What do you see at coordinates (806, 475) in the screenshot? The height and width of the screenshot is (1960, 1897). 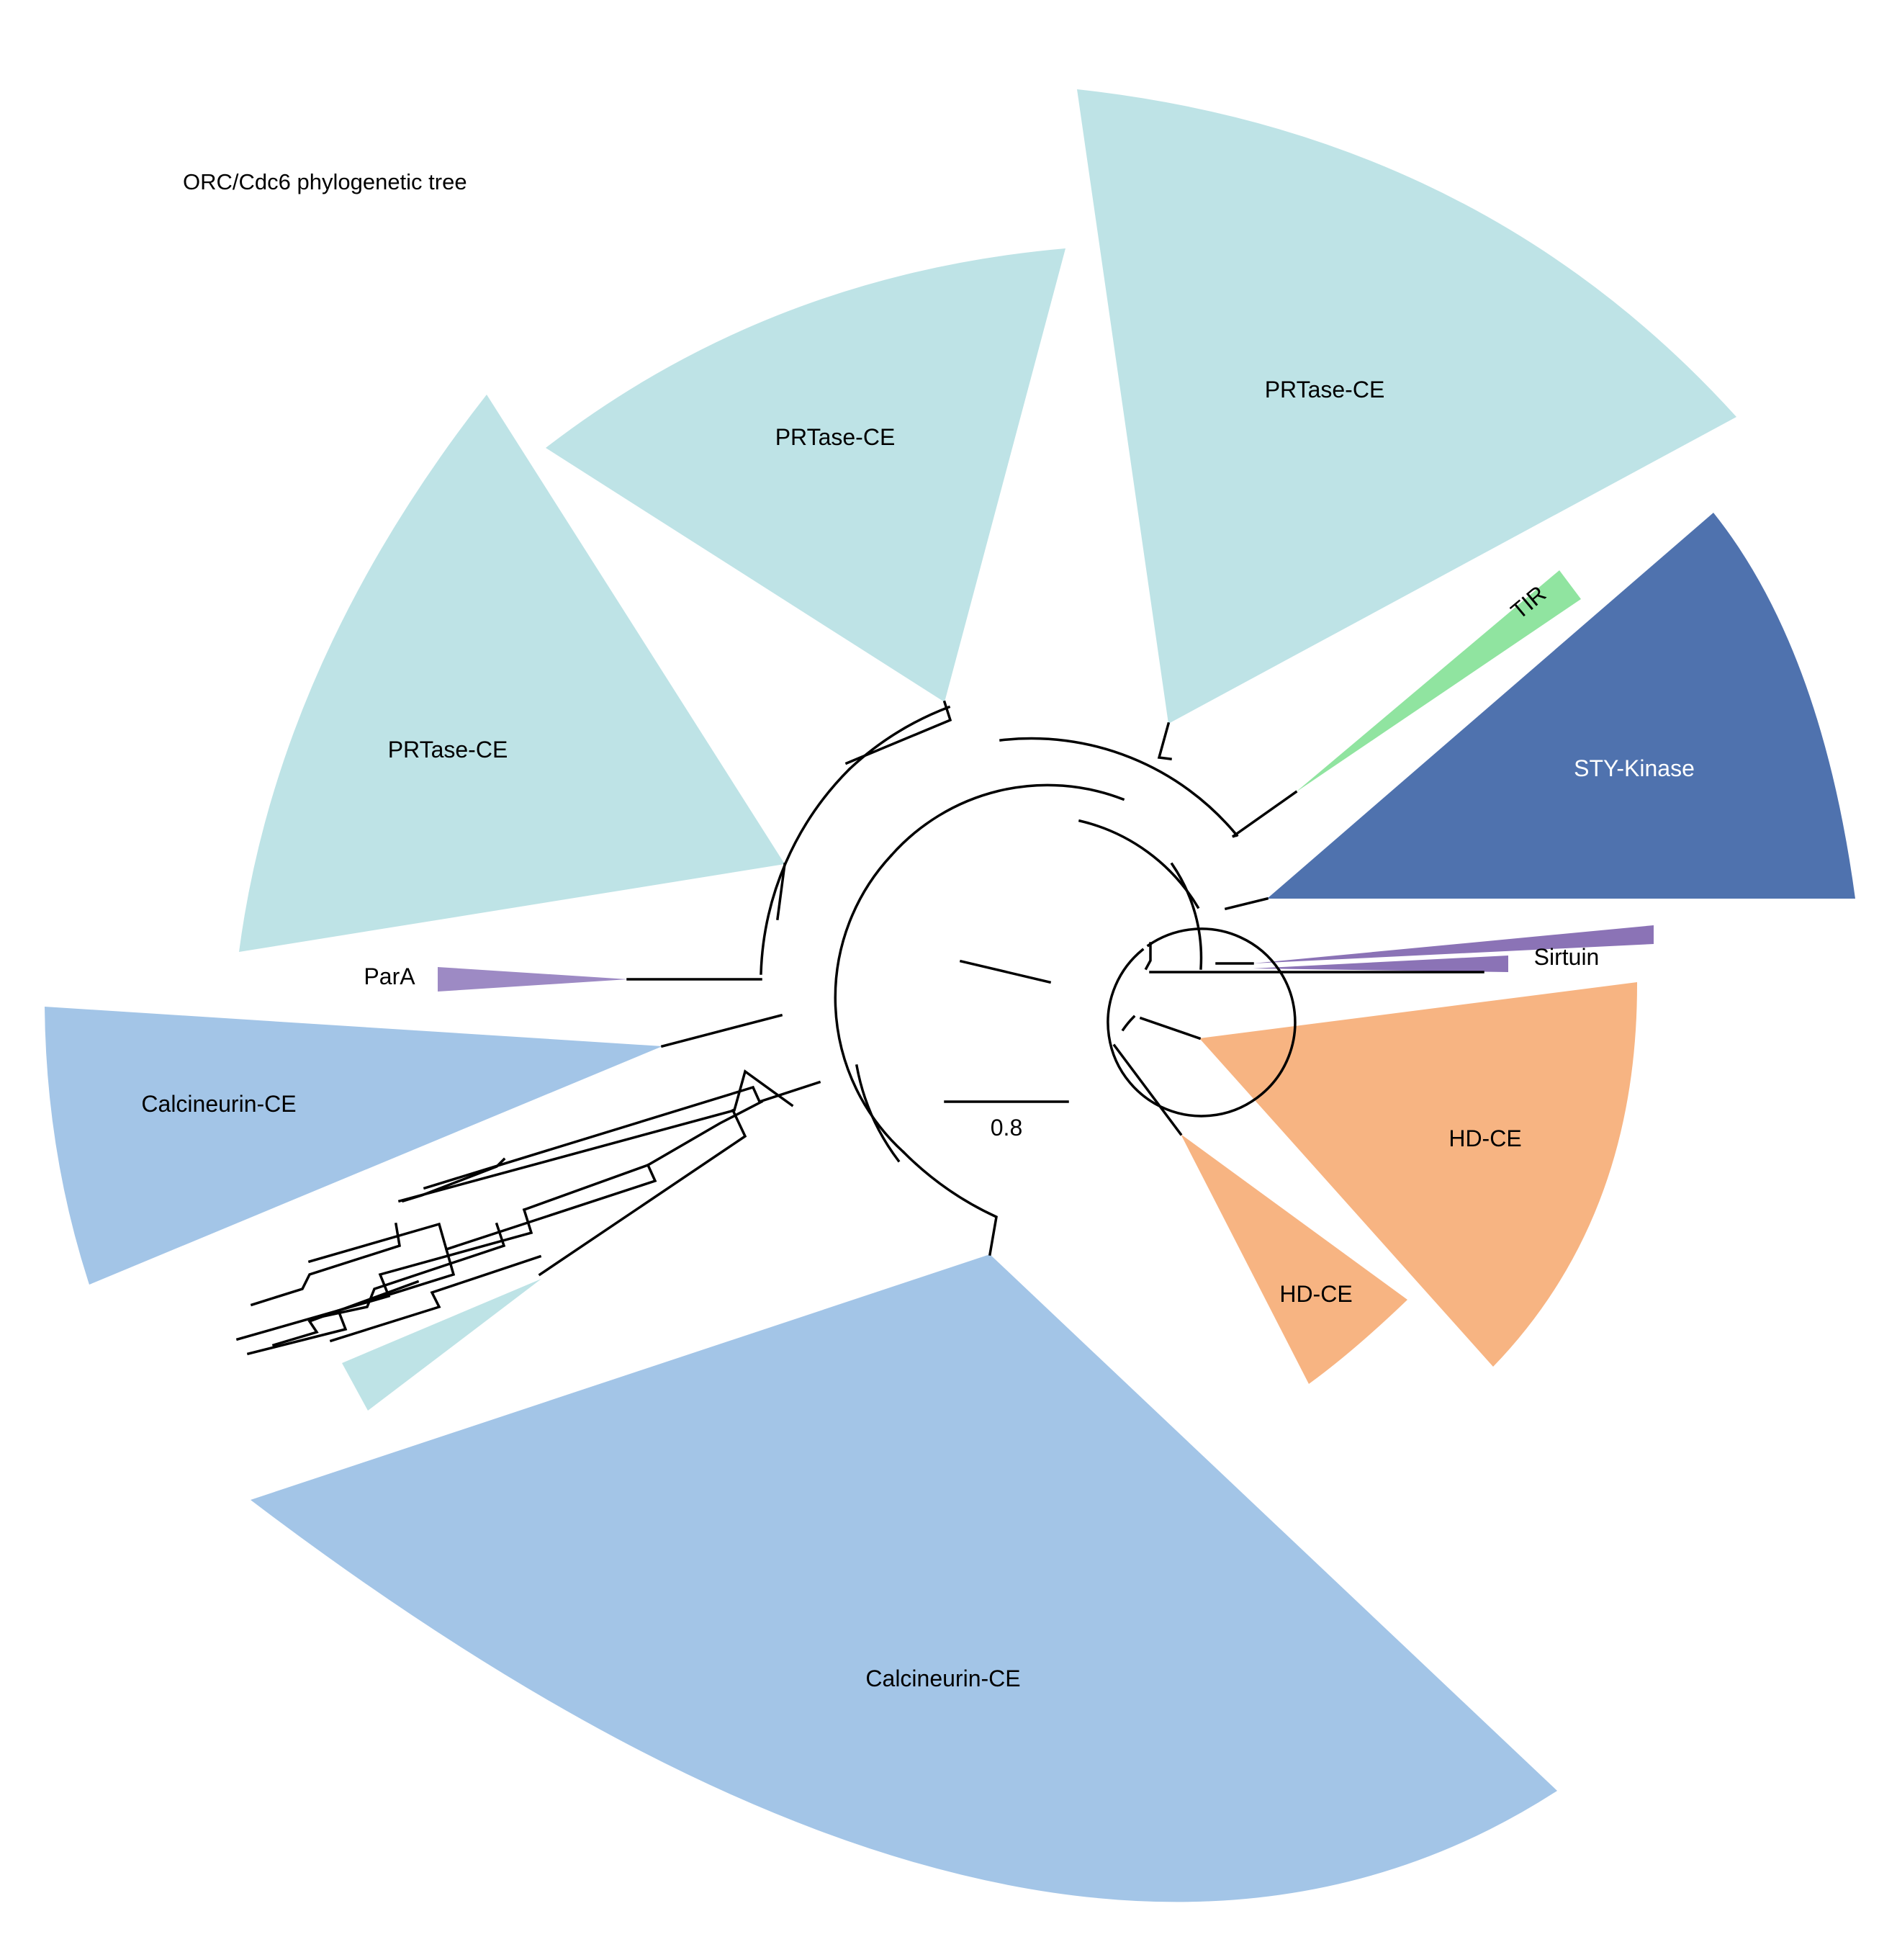 I see `wedge-prtase-ce-top-middle` at bounding box center [806, 475].